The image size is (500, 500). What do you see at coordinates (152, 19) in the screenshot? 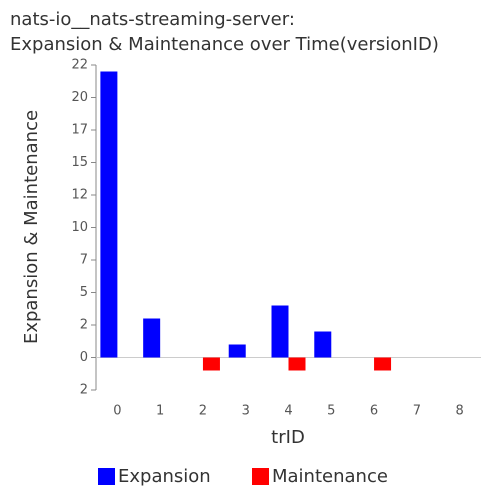
I see `chart-title: nats-io__nats-streaming-server:` at bounding box center [152, 19].